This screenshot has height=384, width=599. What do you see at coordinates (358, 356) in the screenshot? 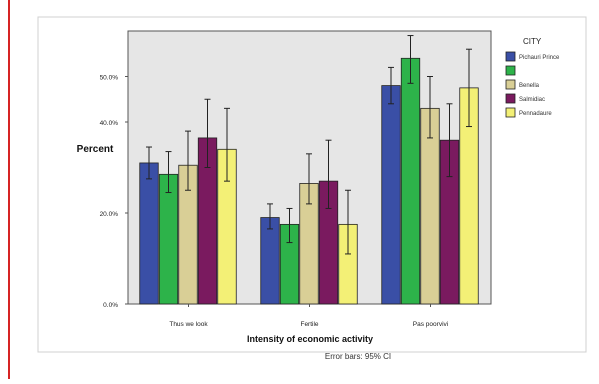
I see `footnote: Error bars: 95% CI` at bounding box center [358, 356].